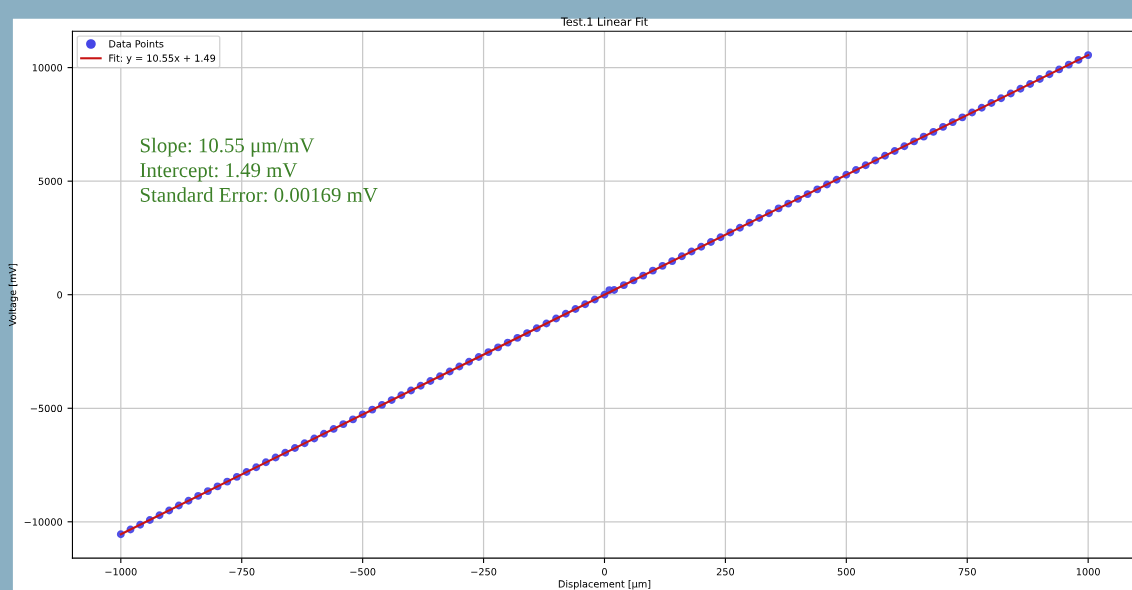  I want to click on x-tick-label: −1000, so click(121, 572).